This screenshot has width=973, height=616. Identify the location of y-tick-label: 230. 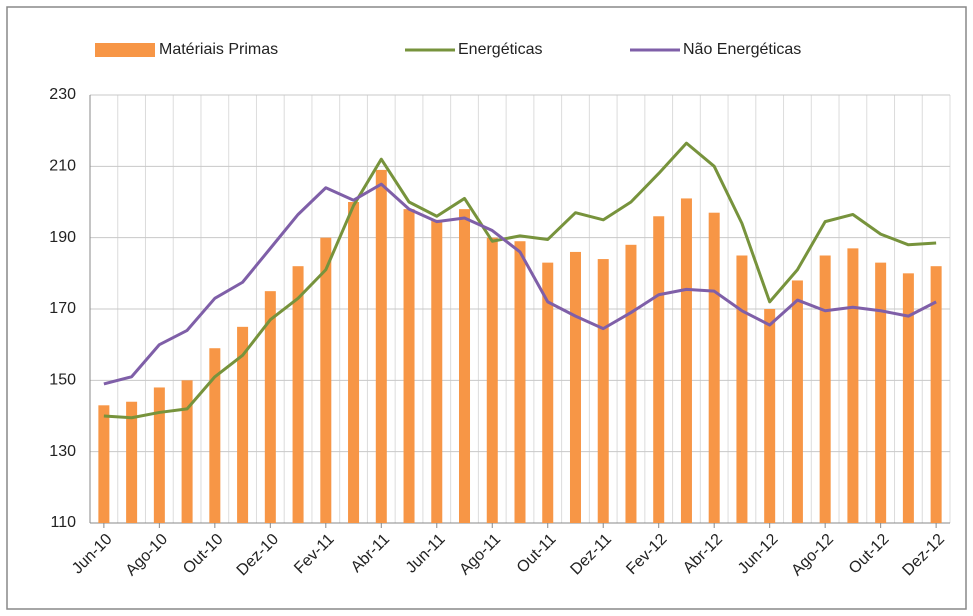
(62, 94).